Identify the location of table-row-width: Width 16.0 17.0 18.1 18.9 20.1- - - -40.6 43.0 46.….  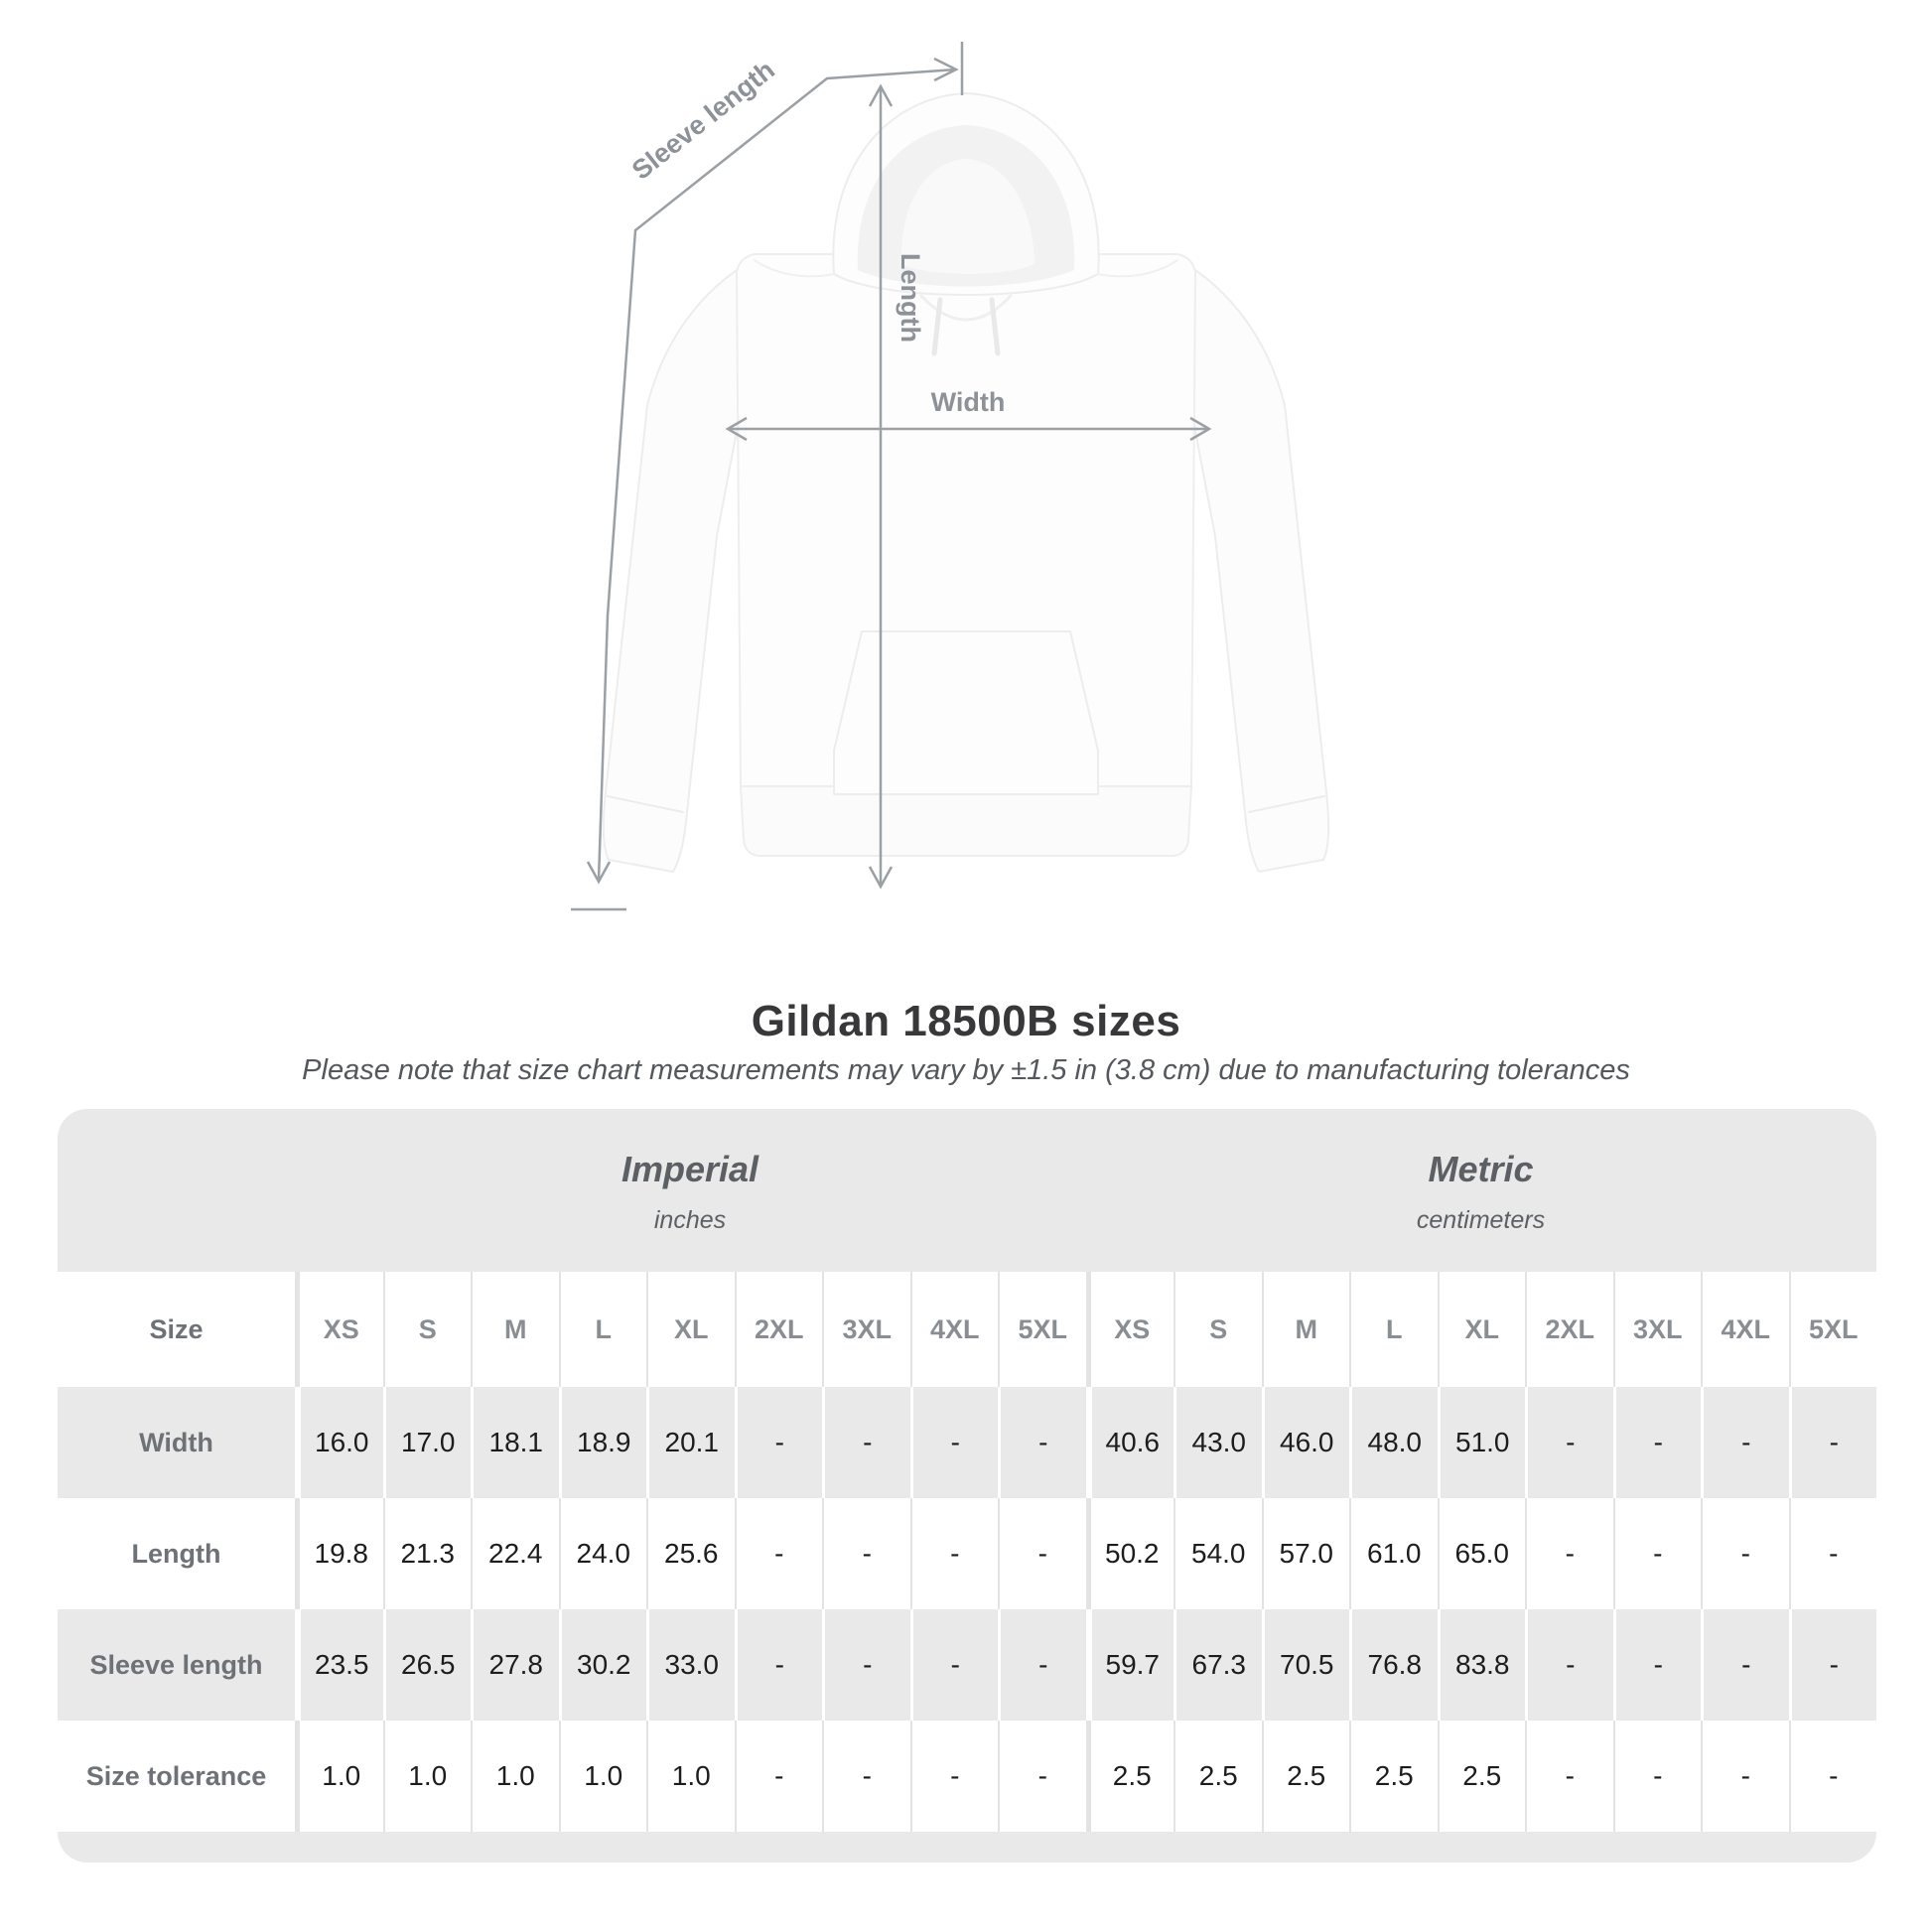
(967, 1443).